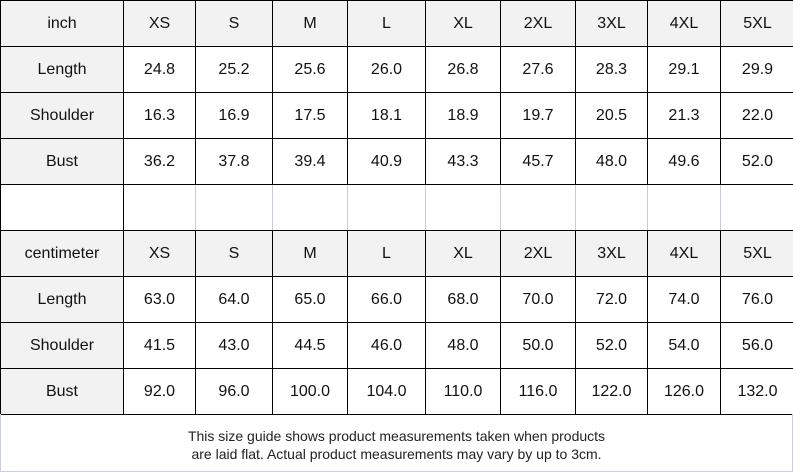  Describe the element at coordinates (159, 345) in the screenshot. I see `measurement-value: 41.5` at that location.